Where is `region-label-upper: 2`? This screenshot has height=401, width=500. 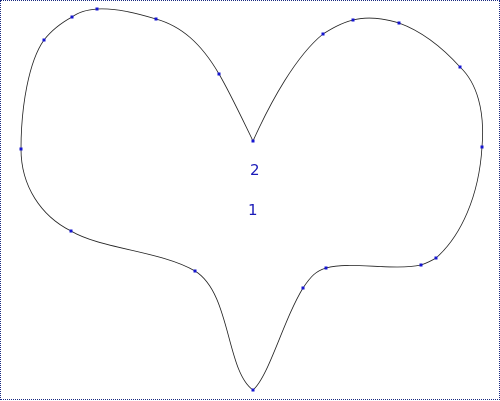
region-label-upper: 2 is located at coordinates (255, 170).